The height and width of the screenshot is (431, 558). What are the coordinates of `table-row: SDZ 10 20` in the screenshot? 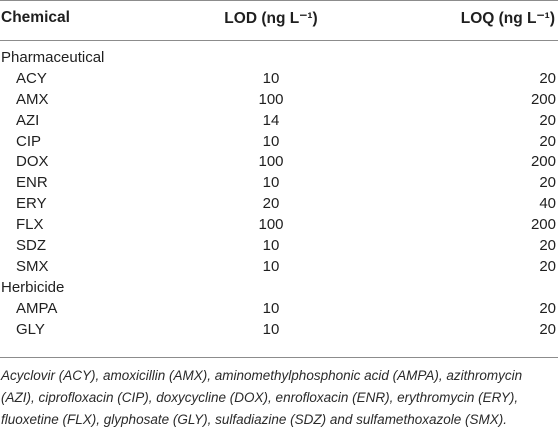 It's located at (279, 246).